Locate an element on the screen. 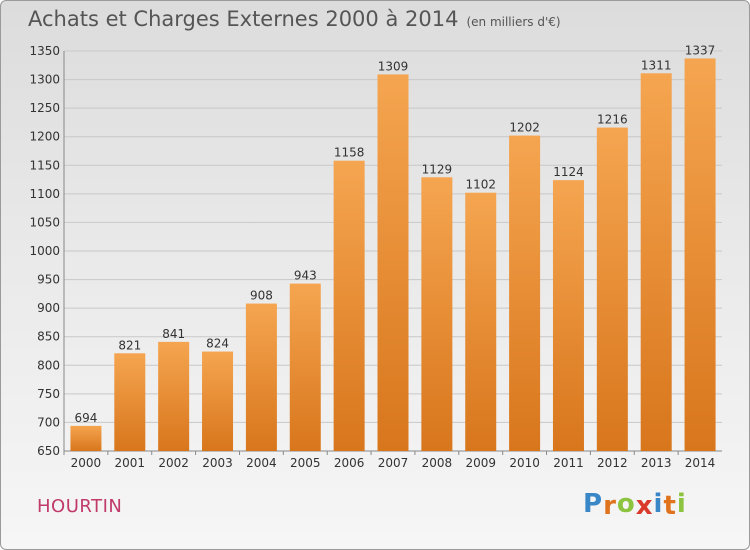  y-tick-label: 1000 is located at coordinates (44, 251).